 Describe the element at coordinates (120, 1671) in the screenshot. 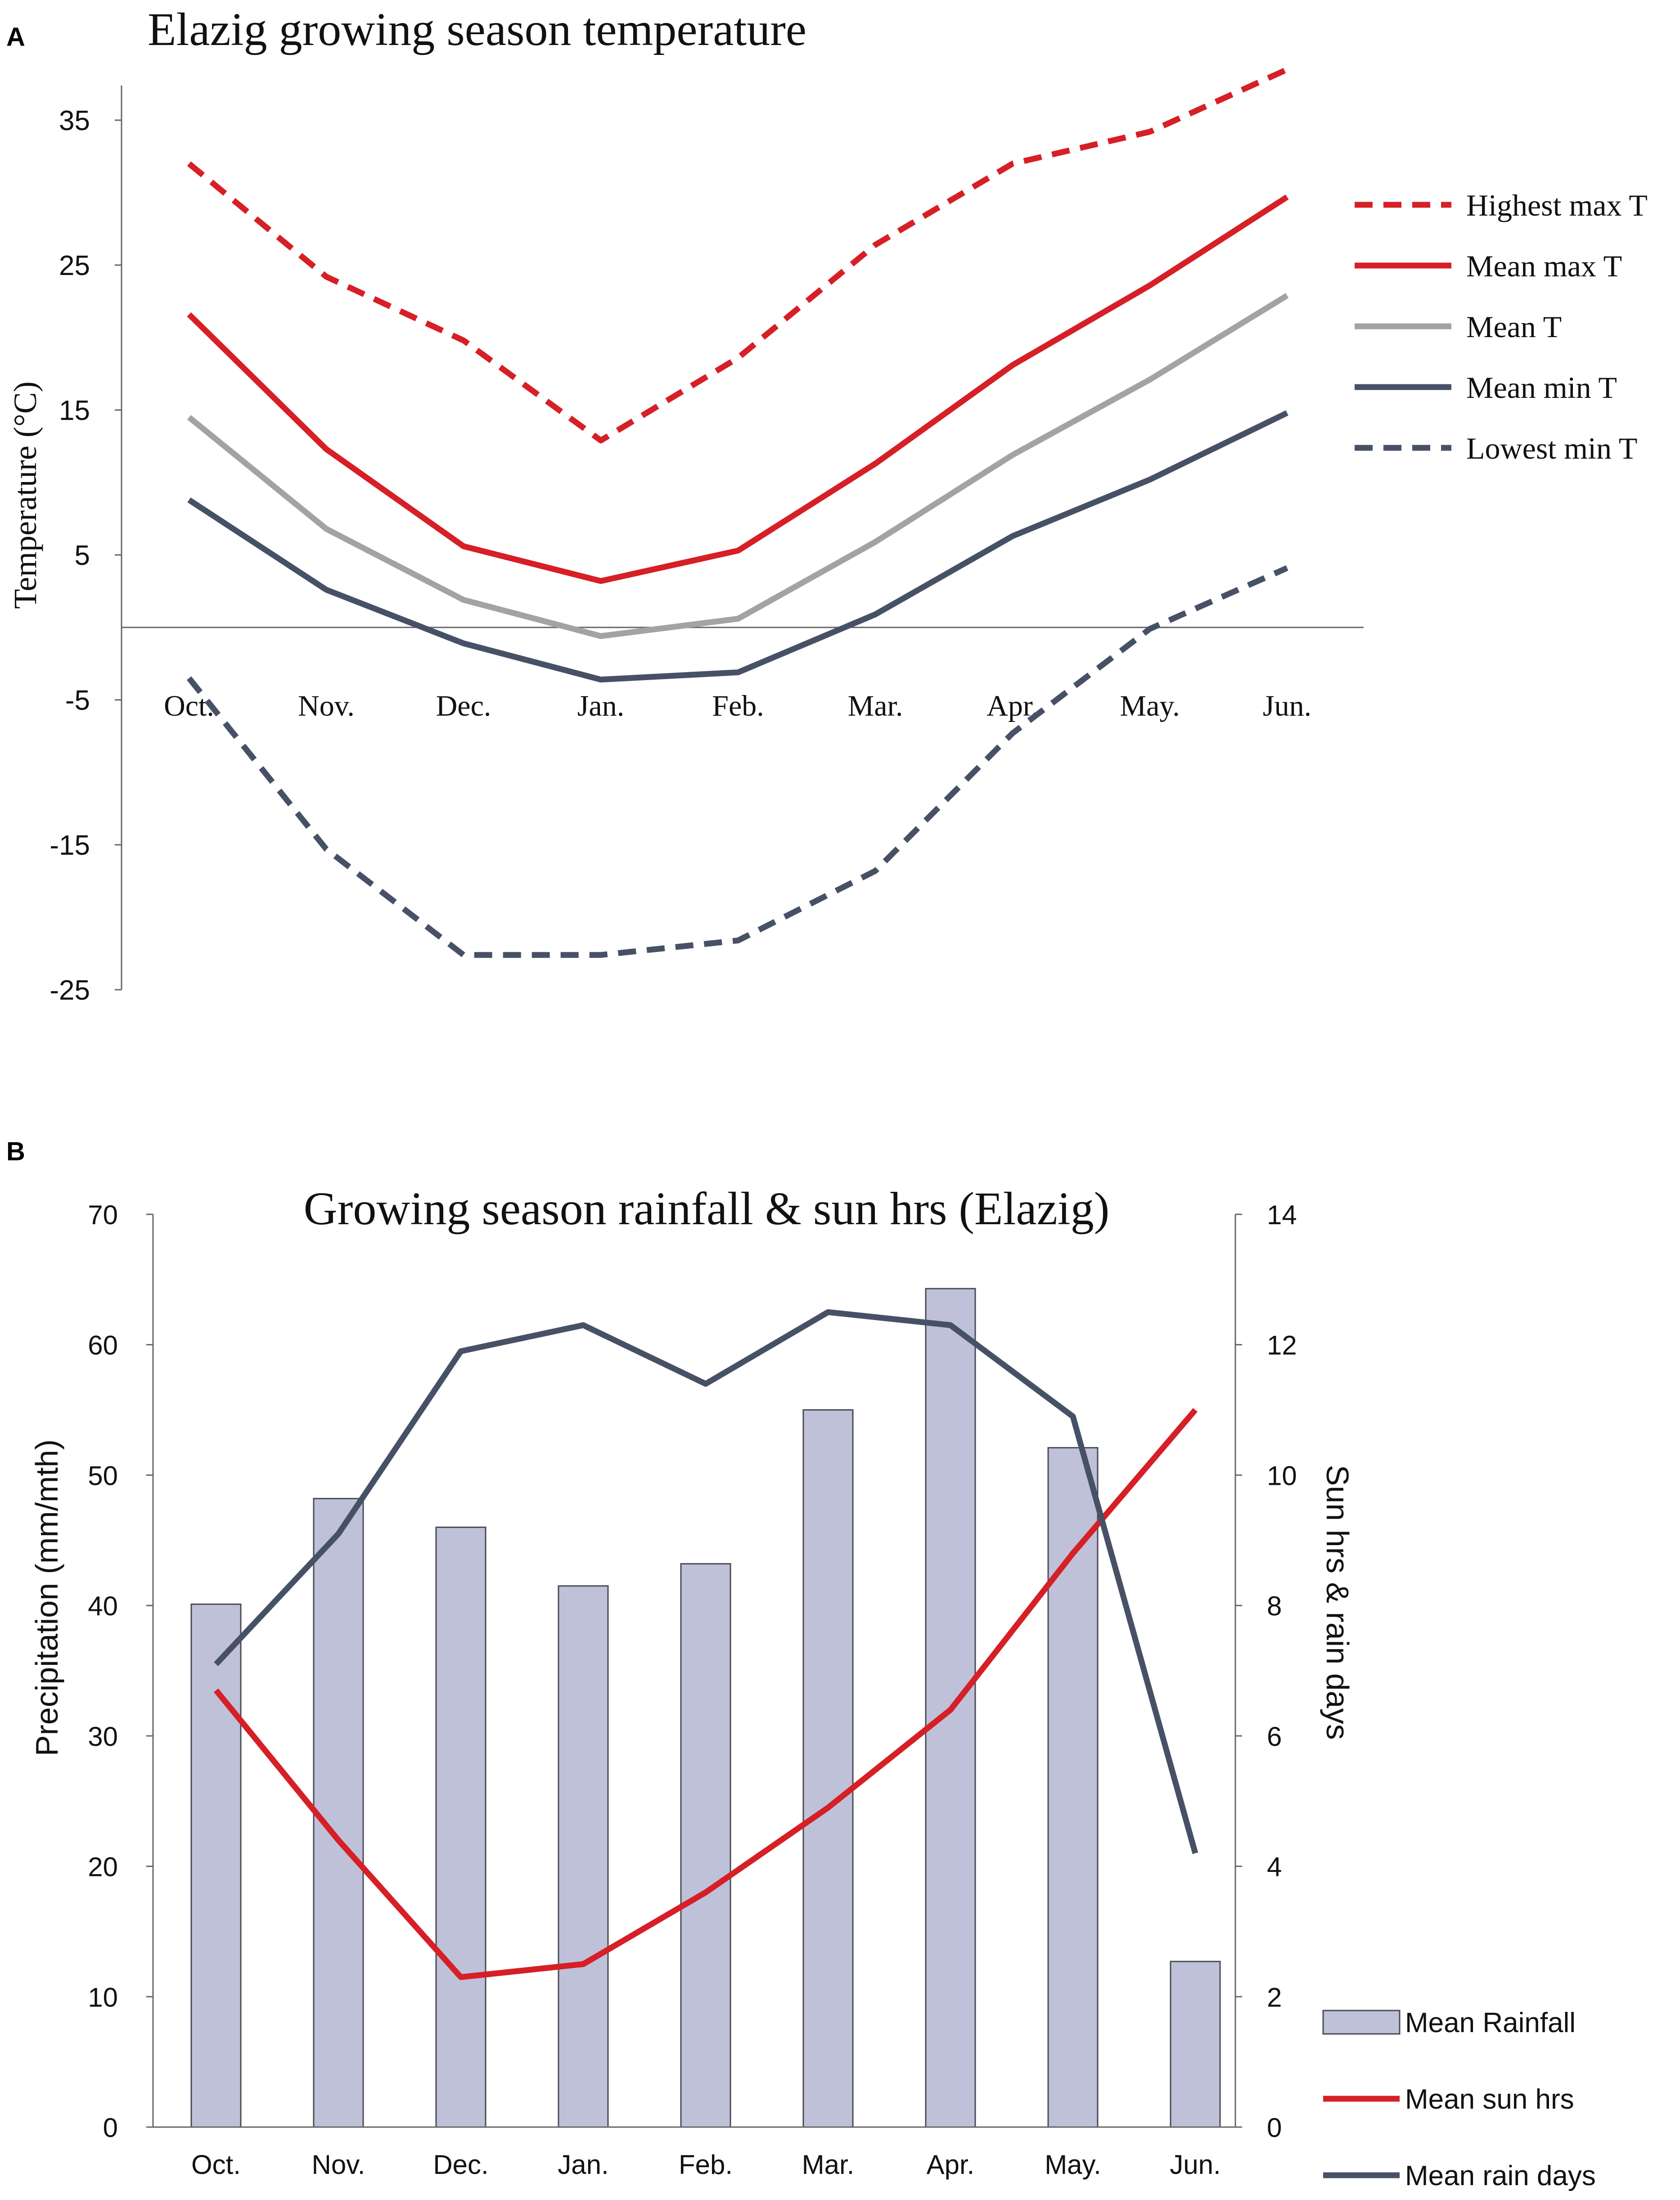

I see `chart-b-y-ticks: 0 10 20 30 40 50 60 70` at that location.